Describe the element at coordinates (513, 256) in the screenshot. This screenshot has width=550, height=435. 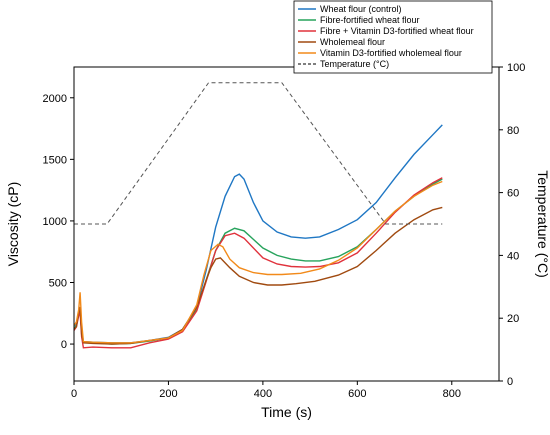
I see `y2-tick-label: 40` at that location.